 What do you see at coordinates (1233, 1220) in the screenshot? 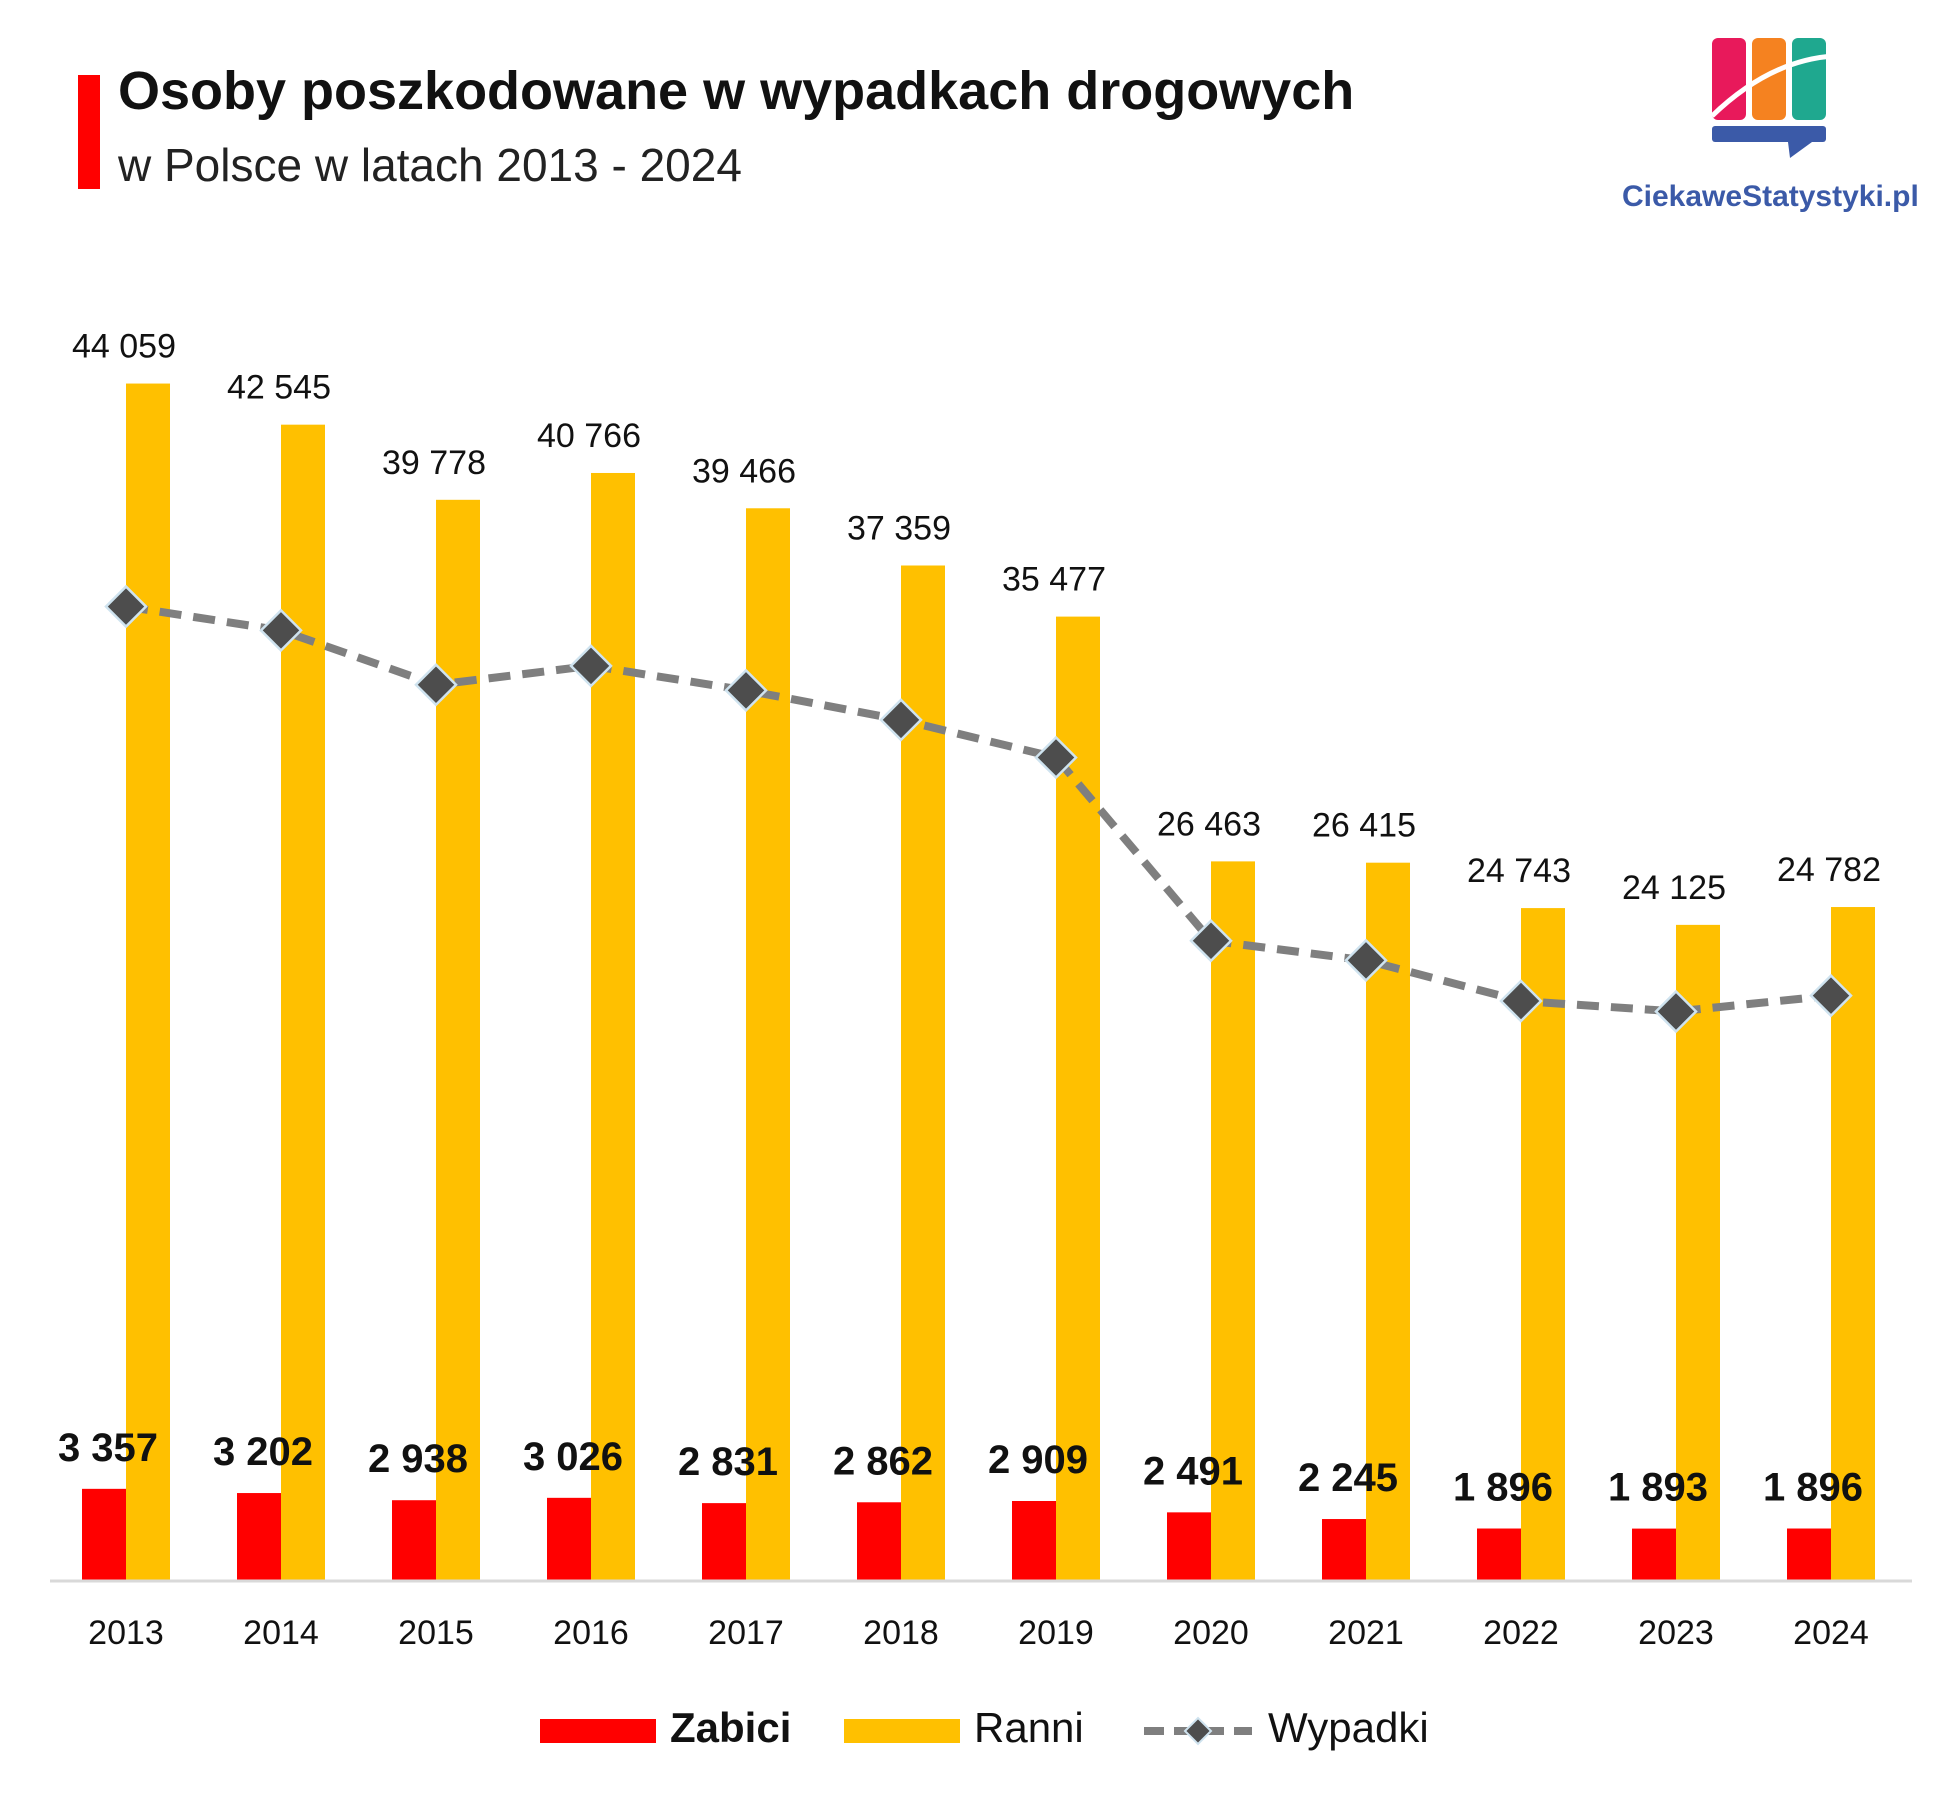
I see `bar-ranni-2020` at bounding box center [1233, 1220].